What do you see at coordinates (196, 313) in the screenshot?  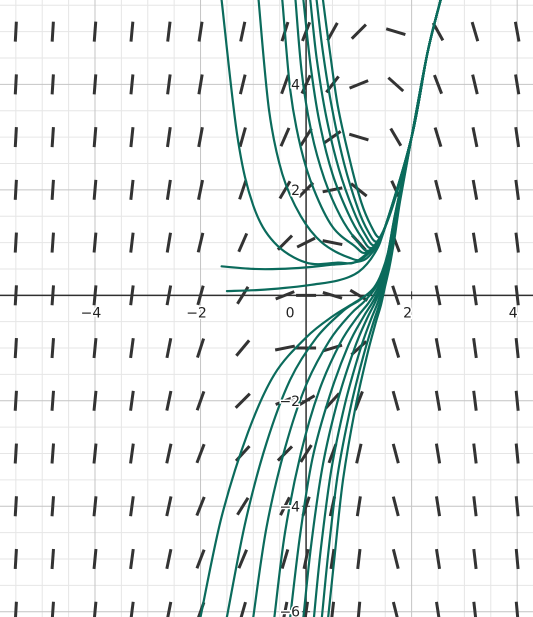 I see `x-tick-label: −2` at bounding box center [196, 313].